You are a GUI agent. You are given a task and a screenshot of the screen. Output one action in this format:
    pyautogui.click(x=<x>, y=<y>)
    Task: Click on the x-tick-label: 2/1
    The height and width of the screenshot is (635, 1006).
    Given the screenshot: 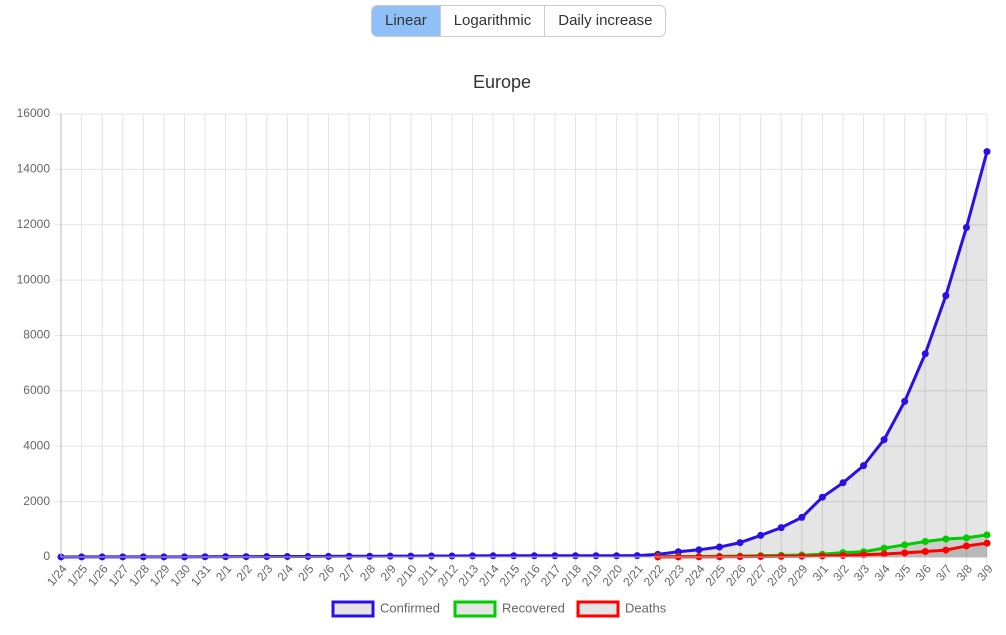 What is the action you would take?
    pyautogui.click(x=224, y=573)
    